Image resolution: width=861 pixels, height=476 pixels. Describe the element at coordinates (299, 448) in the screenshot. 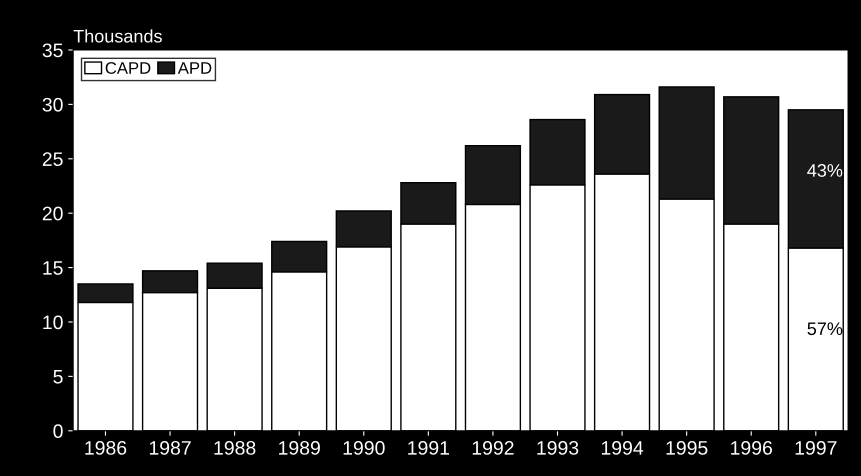

I see `x-tick-label: 1989` at that location.